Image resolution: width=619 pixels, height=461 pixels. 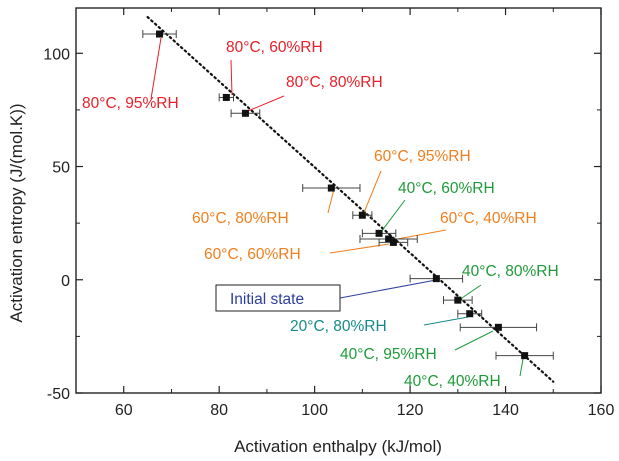 I want to click on annotation-label: 80°C, 60%RH, so click(x=274, y=47).